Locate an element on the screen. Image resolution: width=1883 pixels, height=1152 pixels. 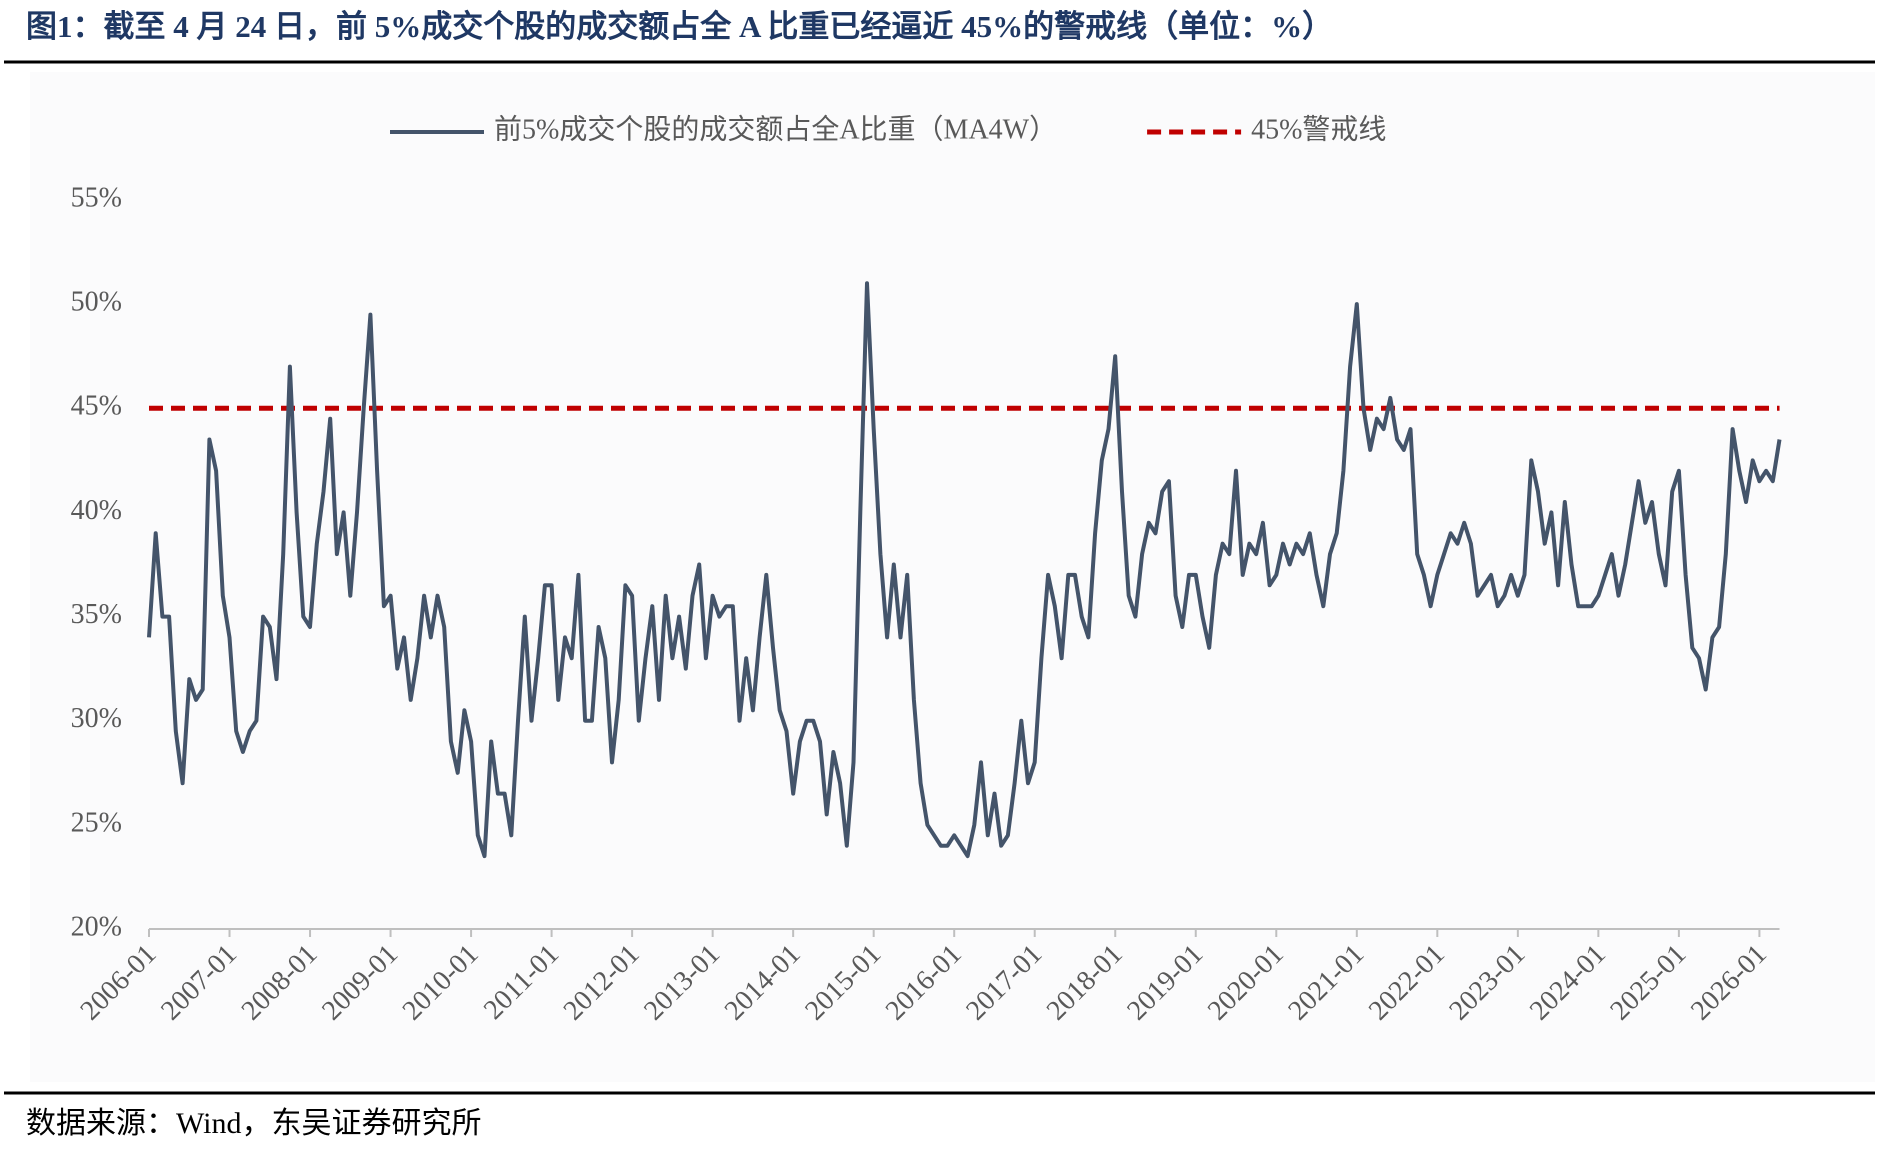
source-note: 数据来源：Wind，东吴证券研究所 is located at coordinates (253, 1123).